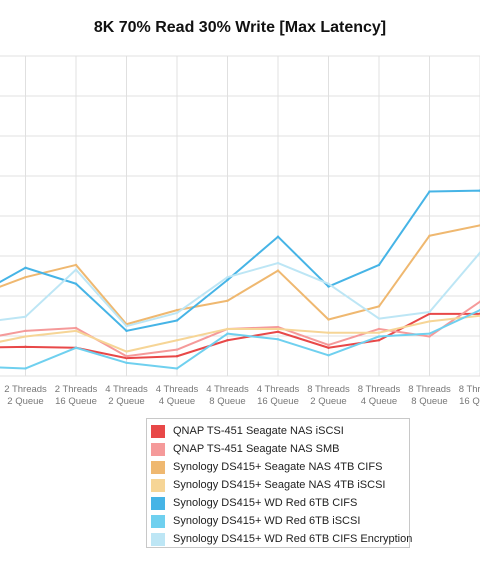  I want to click on chart-title: 8K 70% Read 30% Write [Max Latency], so click(240, 27).